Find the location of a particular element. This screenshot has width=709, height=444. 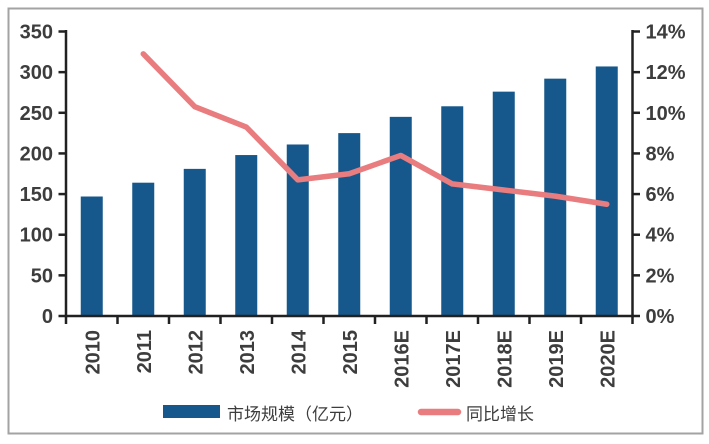

x-axis-label: 2010 is located at coordinates (93, 352).